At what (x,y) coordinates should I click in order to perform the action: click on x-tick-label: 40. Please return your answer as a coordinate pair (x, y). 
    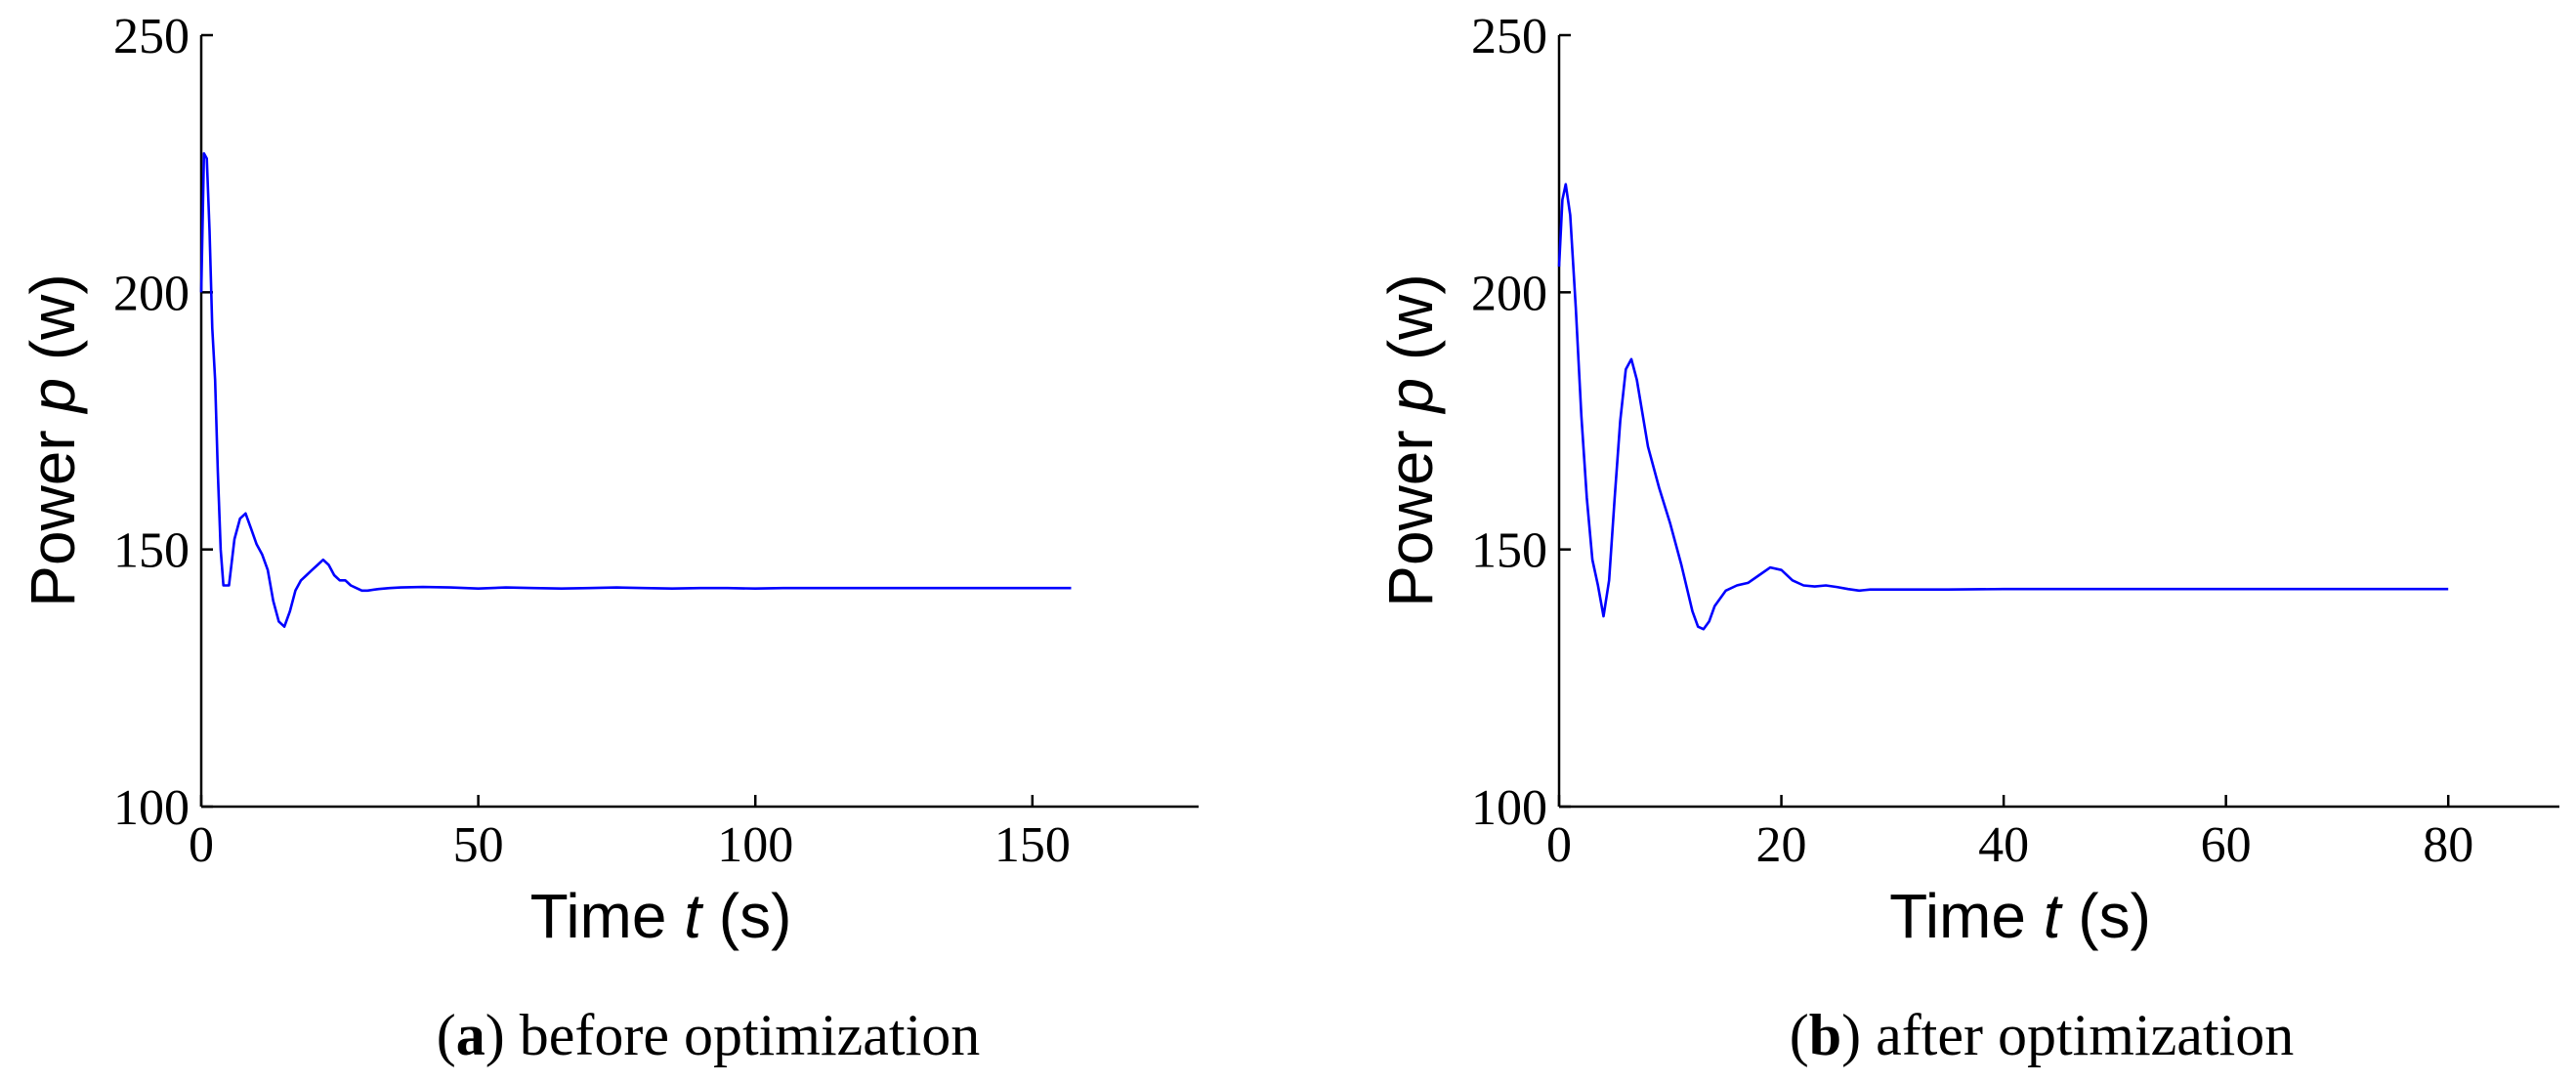
    Looking at the image, I should click on (2003, 845).